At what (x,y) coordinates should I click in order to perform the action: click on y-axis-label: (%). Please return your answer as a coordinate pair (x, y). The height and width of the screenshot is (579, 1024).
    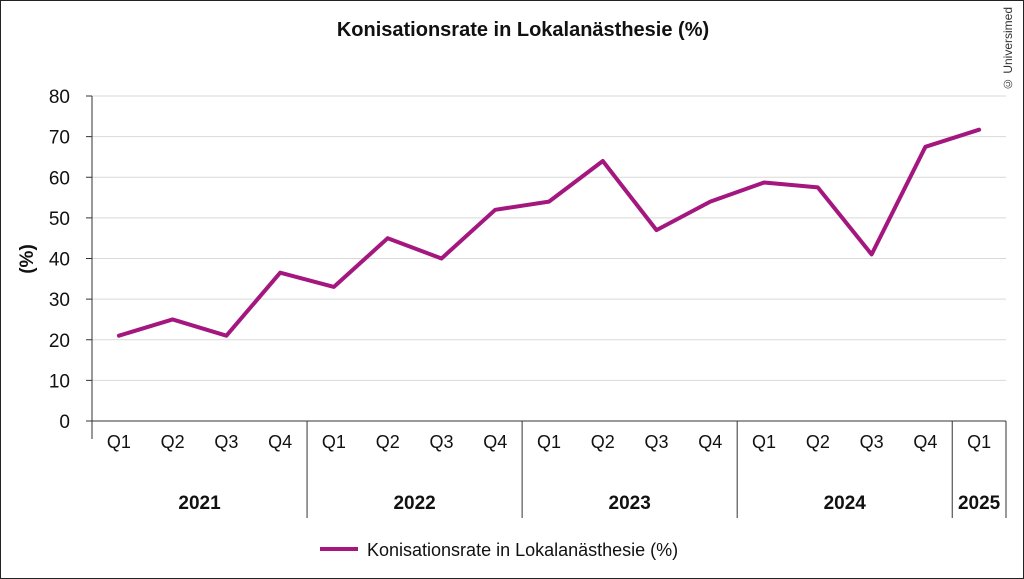
    Looking at the image, I should click on (27, 259).